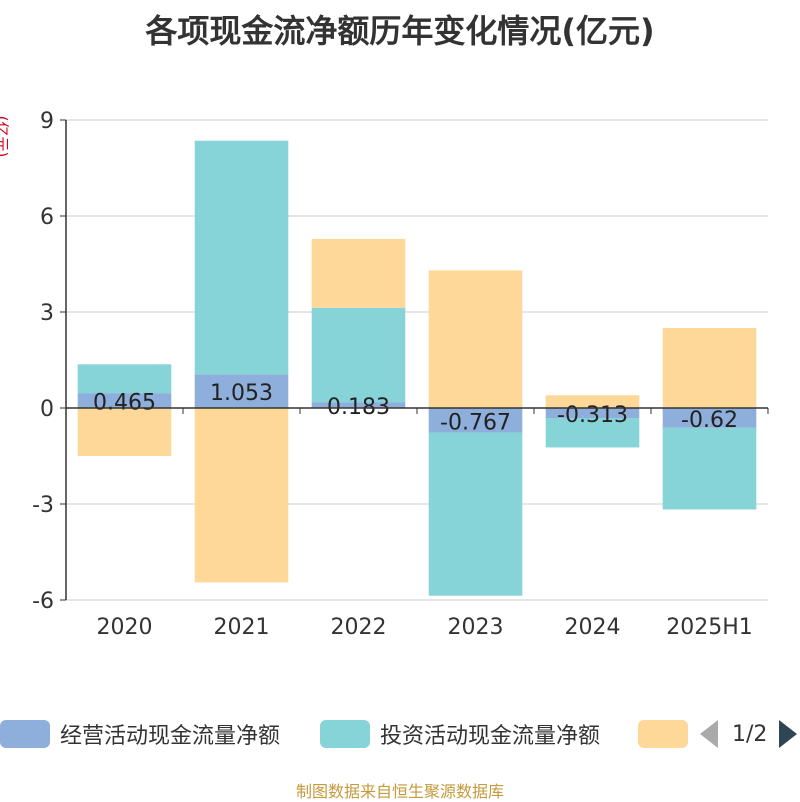  Describe the element at coordinates (593, 627) in the screenshot. I see `x-tick-label: 2024` at that location.